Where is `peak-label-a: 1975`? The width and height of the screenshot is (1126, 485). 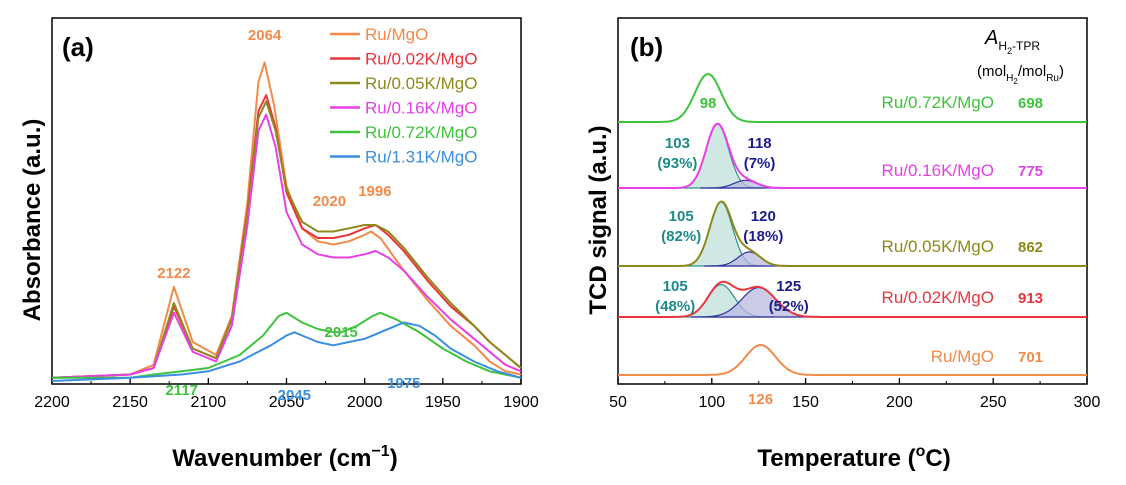
peak-label-a: 1975 is located at coordinates (403, 383).